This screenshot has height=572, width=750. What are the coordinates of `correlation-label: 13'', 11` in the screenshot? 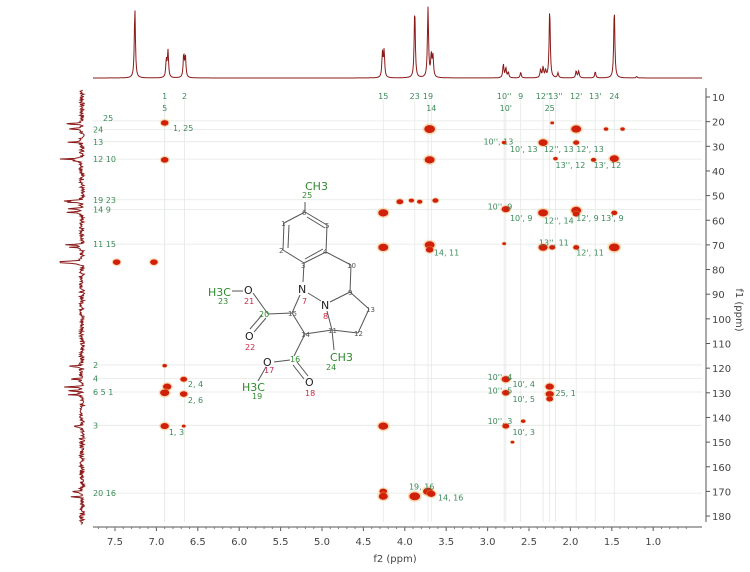 It's located at (554, 242).